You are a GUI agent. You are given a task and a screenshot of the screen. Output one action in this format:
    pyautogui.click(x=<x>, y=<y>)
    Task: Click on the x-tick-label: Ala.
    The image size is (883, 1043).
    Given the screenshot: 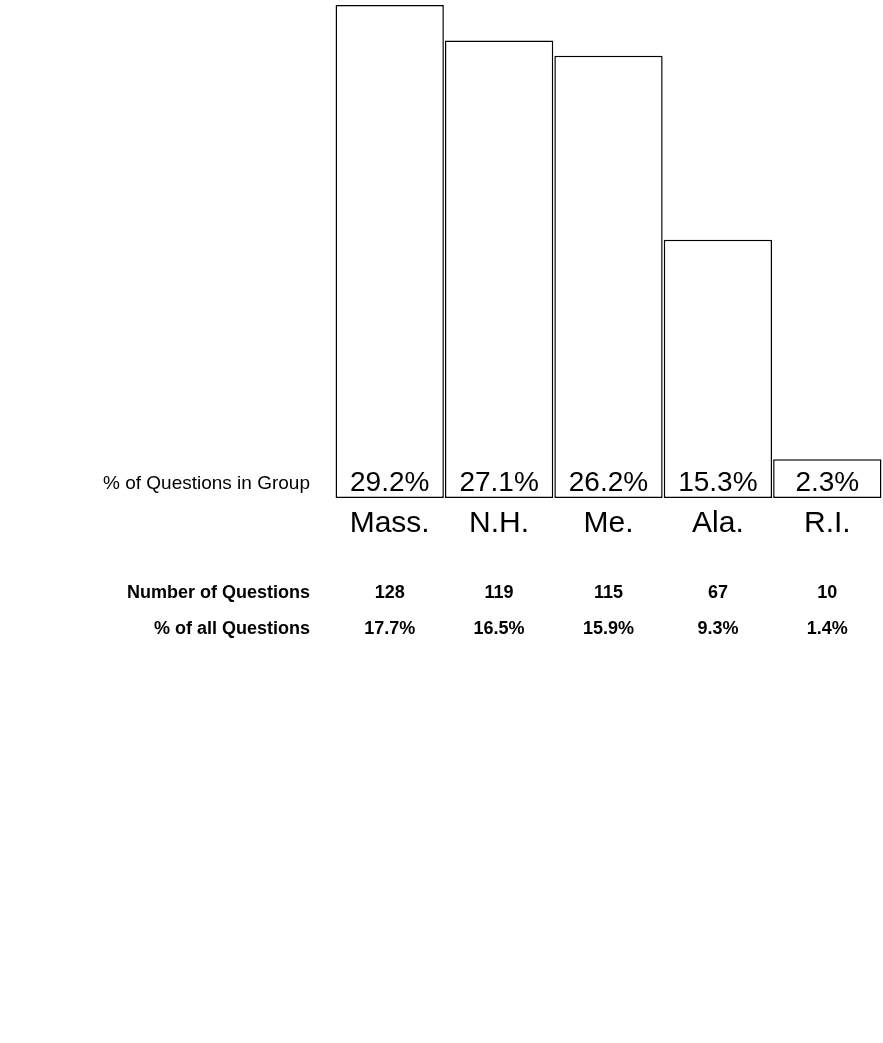 What is the action you would take?
    pyautogui.click(x=718, y=522)
    